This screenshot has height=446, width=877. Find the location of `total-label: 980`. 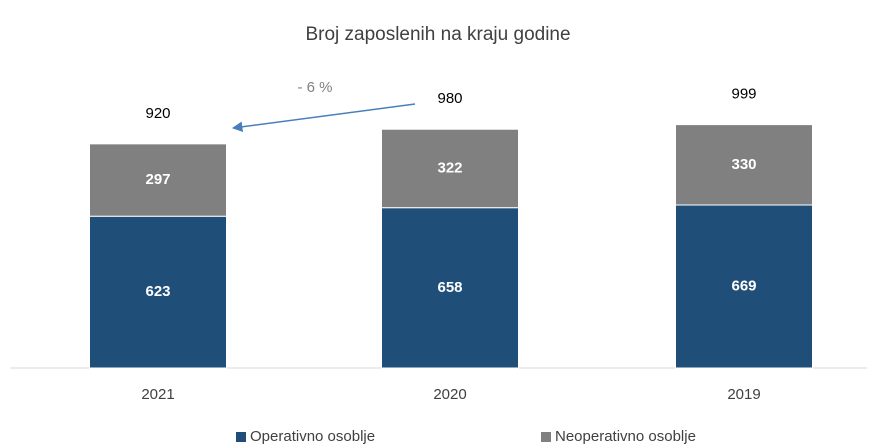

total-label: 980 is located at coordinates (449, 98).